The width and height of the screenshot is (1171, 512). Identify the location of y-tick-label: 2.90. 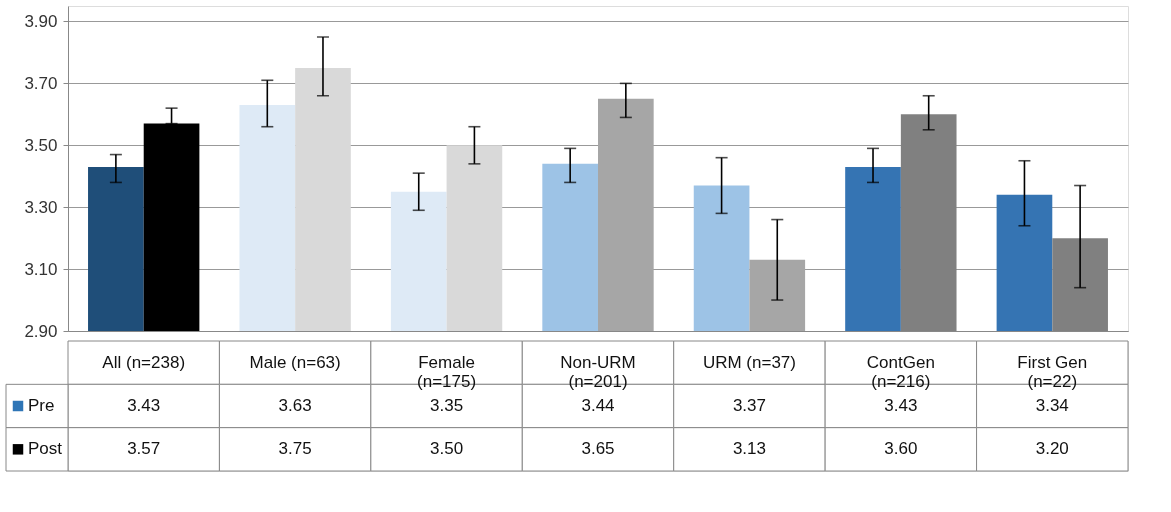
(41, 331).